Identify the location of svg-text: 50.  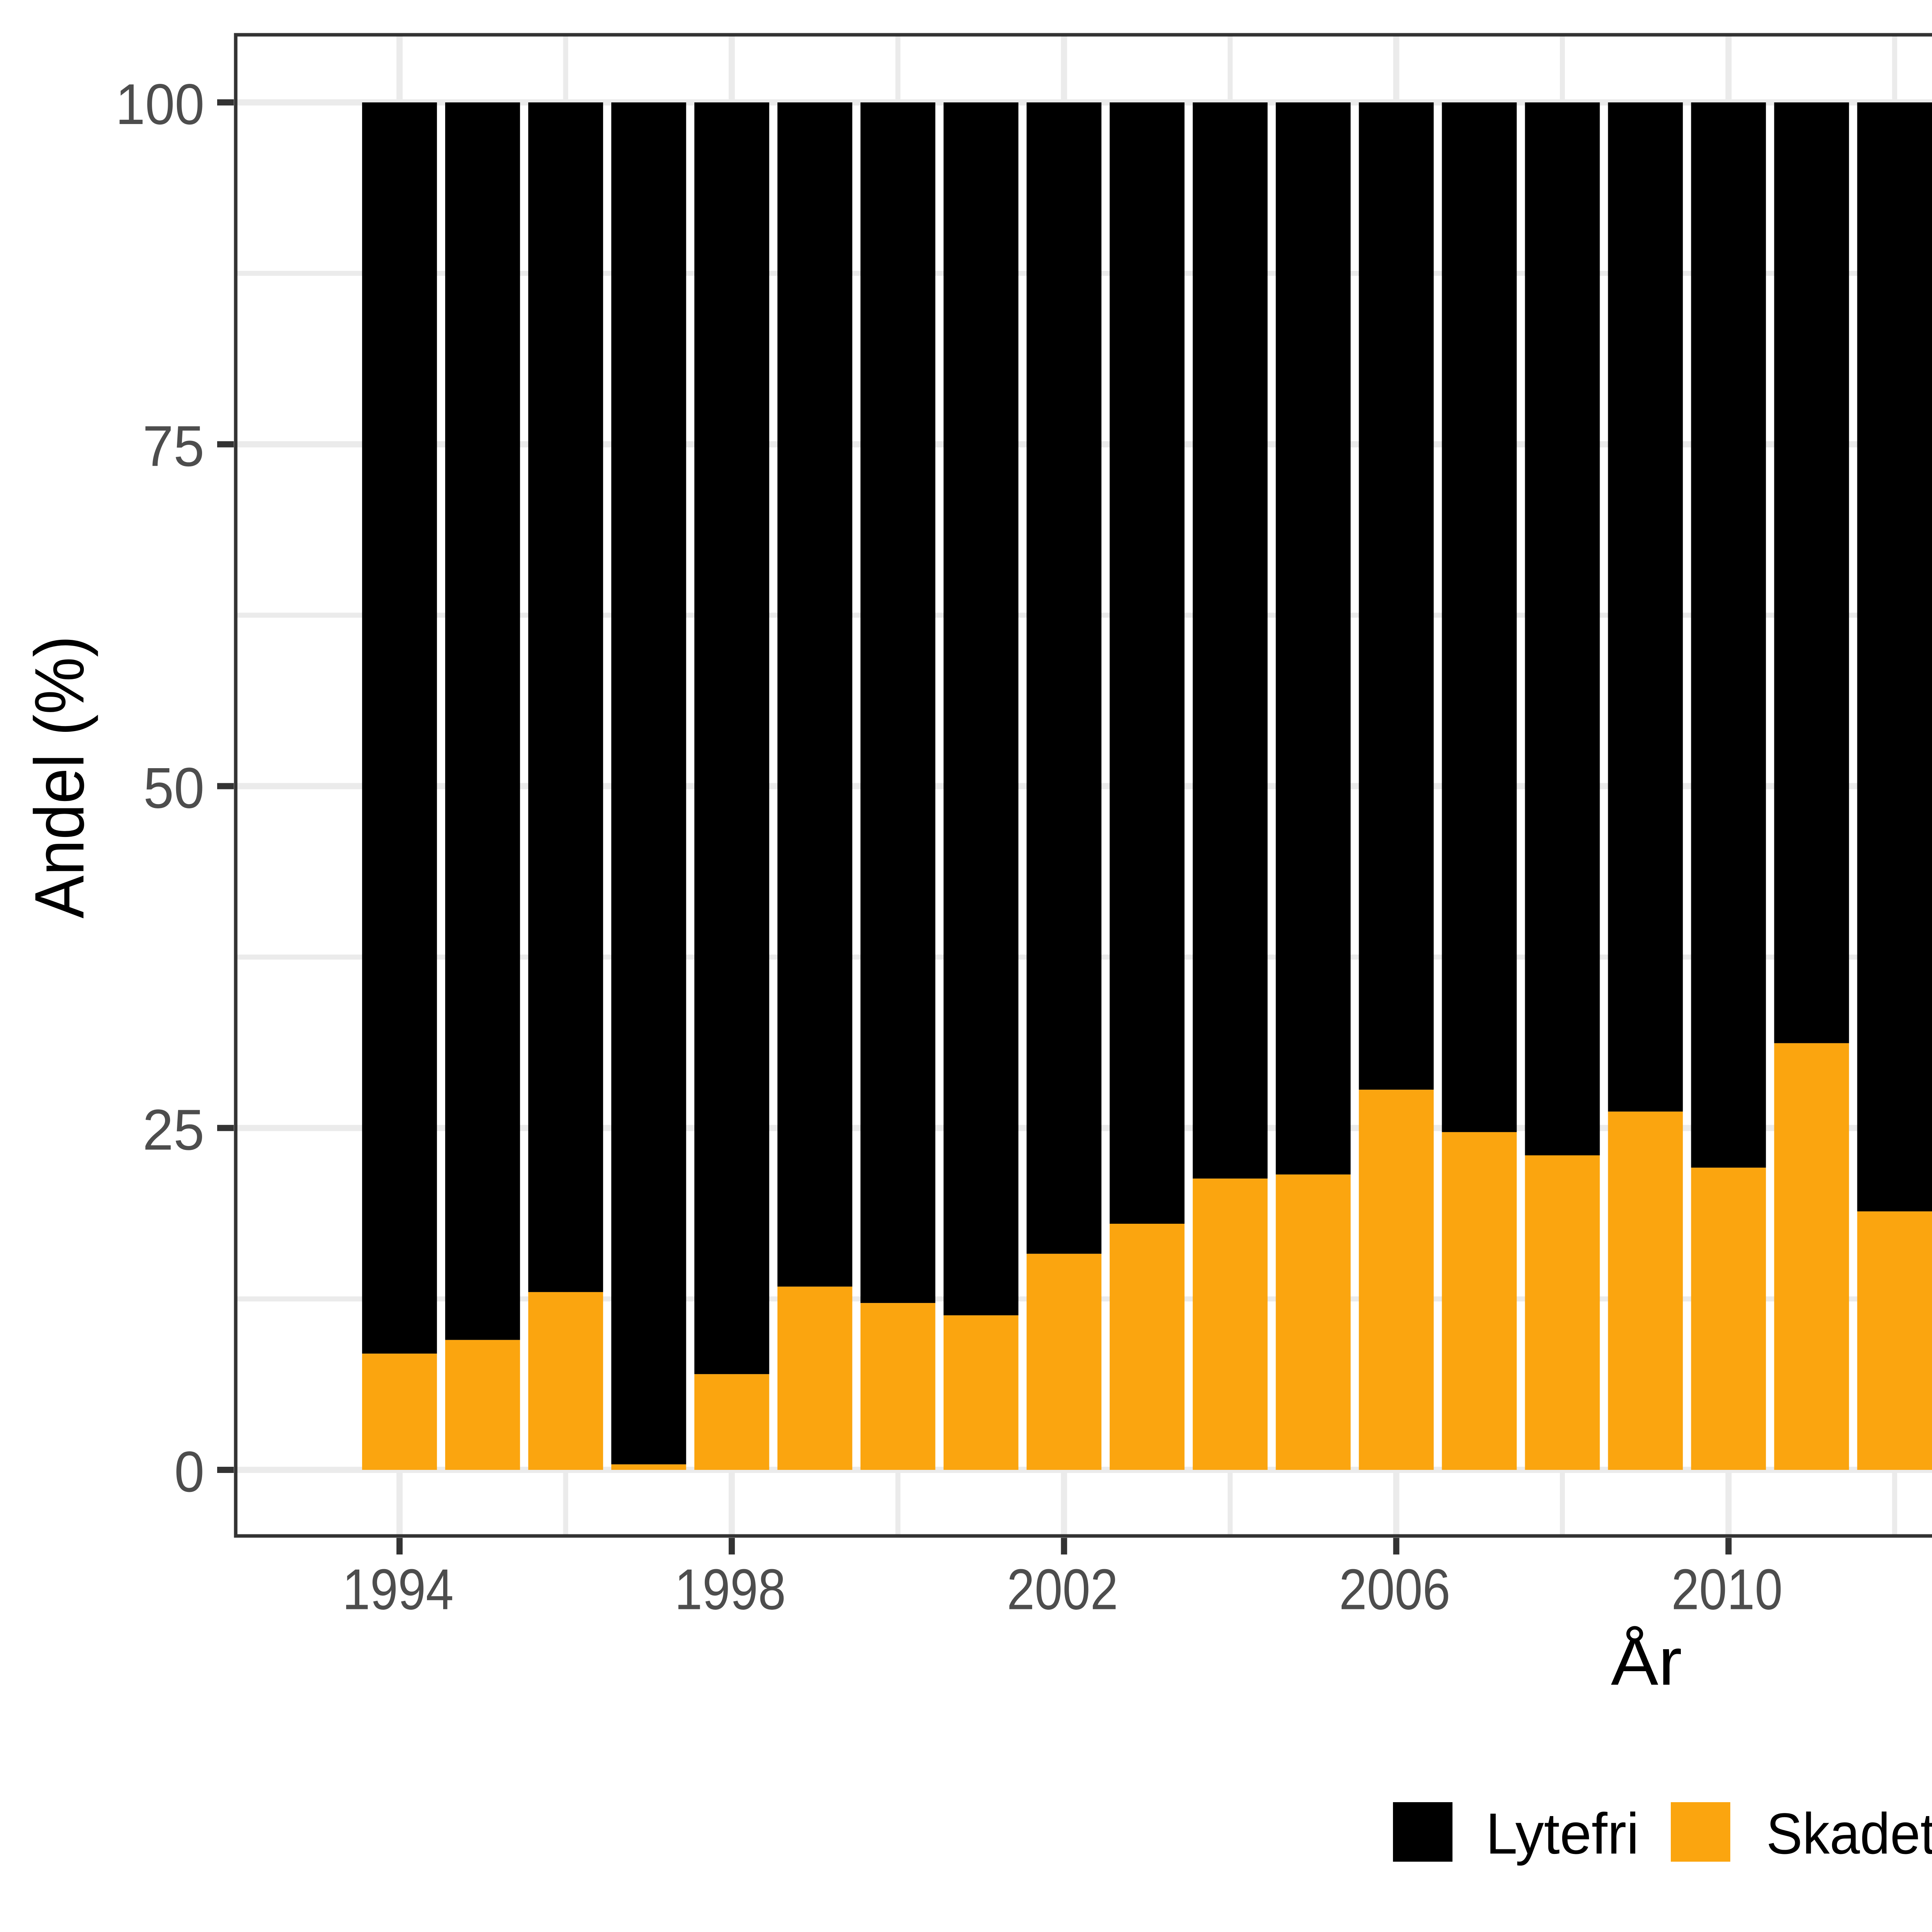
(174, 788).